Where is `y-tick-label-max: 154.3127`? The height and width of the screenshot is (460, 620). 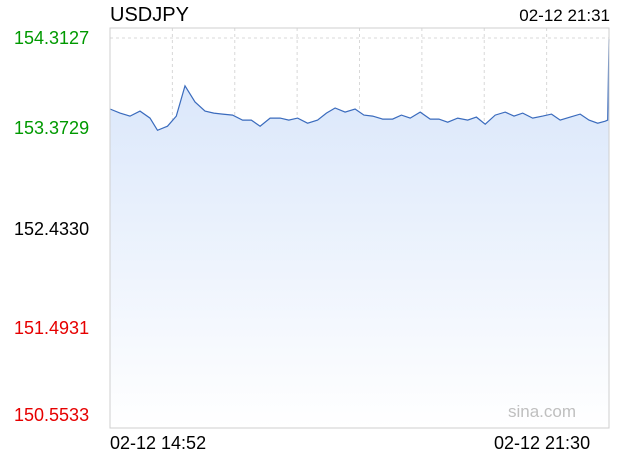
y-tick-label-max: 154.3127 is located at coordinates (52, 38).